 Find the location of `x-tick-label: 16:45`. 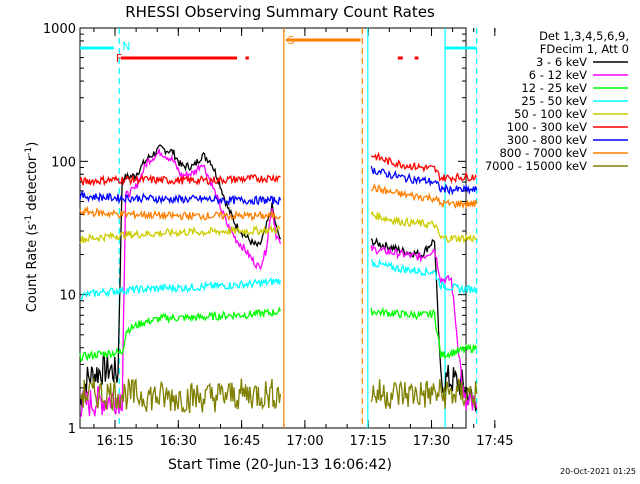

x-tick-label: 16:45 is located at coordinates (241, 441).